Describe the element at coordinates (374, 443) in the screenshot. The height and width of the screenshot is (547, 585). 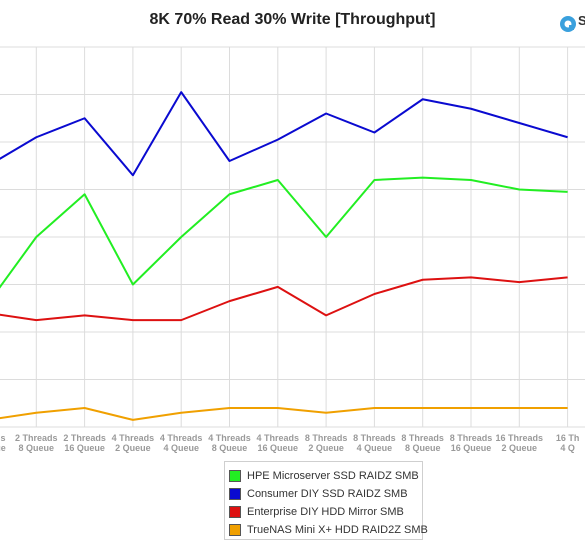
I see `x-tick-label: 8 Threads 4 Queue` at that location.